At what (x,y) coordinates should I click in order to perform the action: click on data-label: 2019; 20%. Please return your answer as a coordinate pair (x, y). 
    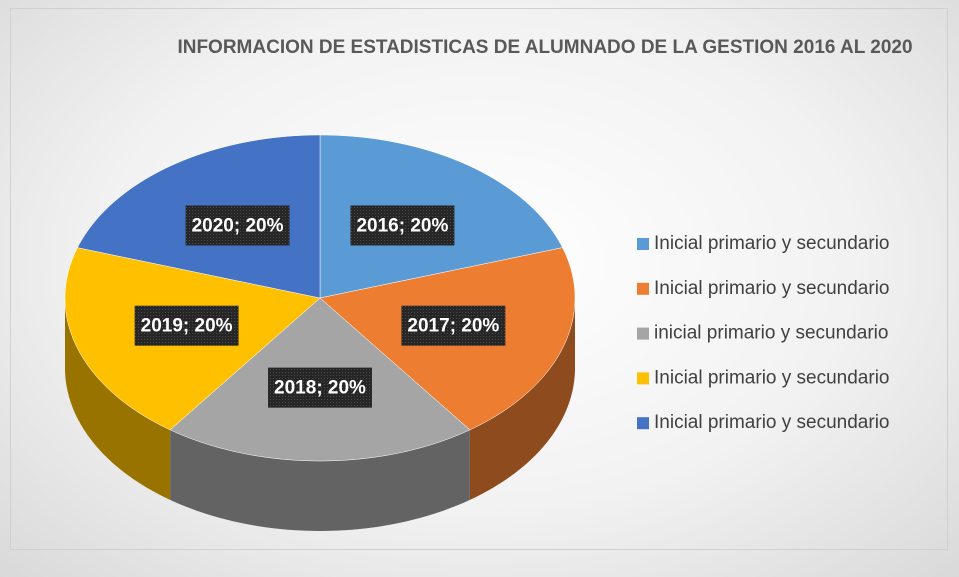
    Looking at the image, I should click on (187, 326).